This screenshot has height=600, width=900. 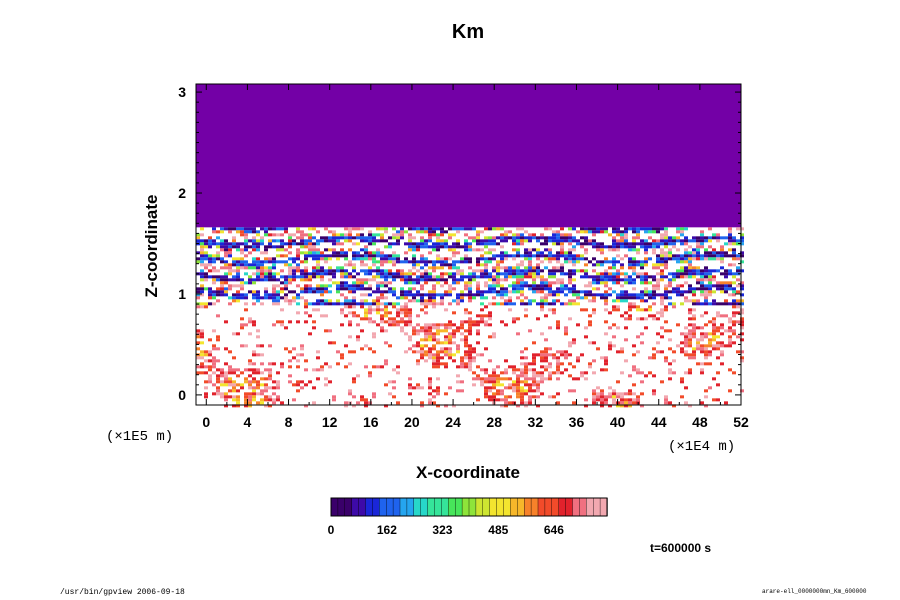 What do you see at coordinates (494, 422) in the screenshot?
I see `x-tick-label: 28` at bounding box center [494, 422].